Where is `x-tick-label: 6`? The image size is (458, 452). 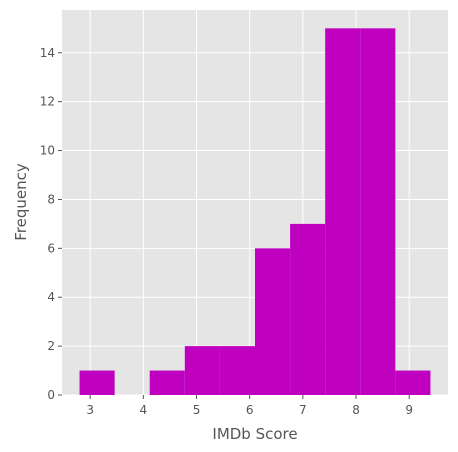 x-tick-label: 6 is located at coordinates (250, 410).